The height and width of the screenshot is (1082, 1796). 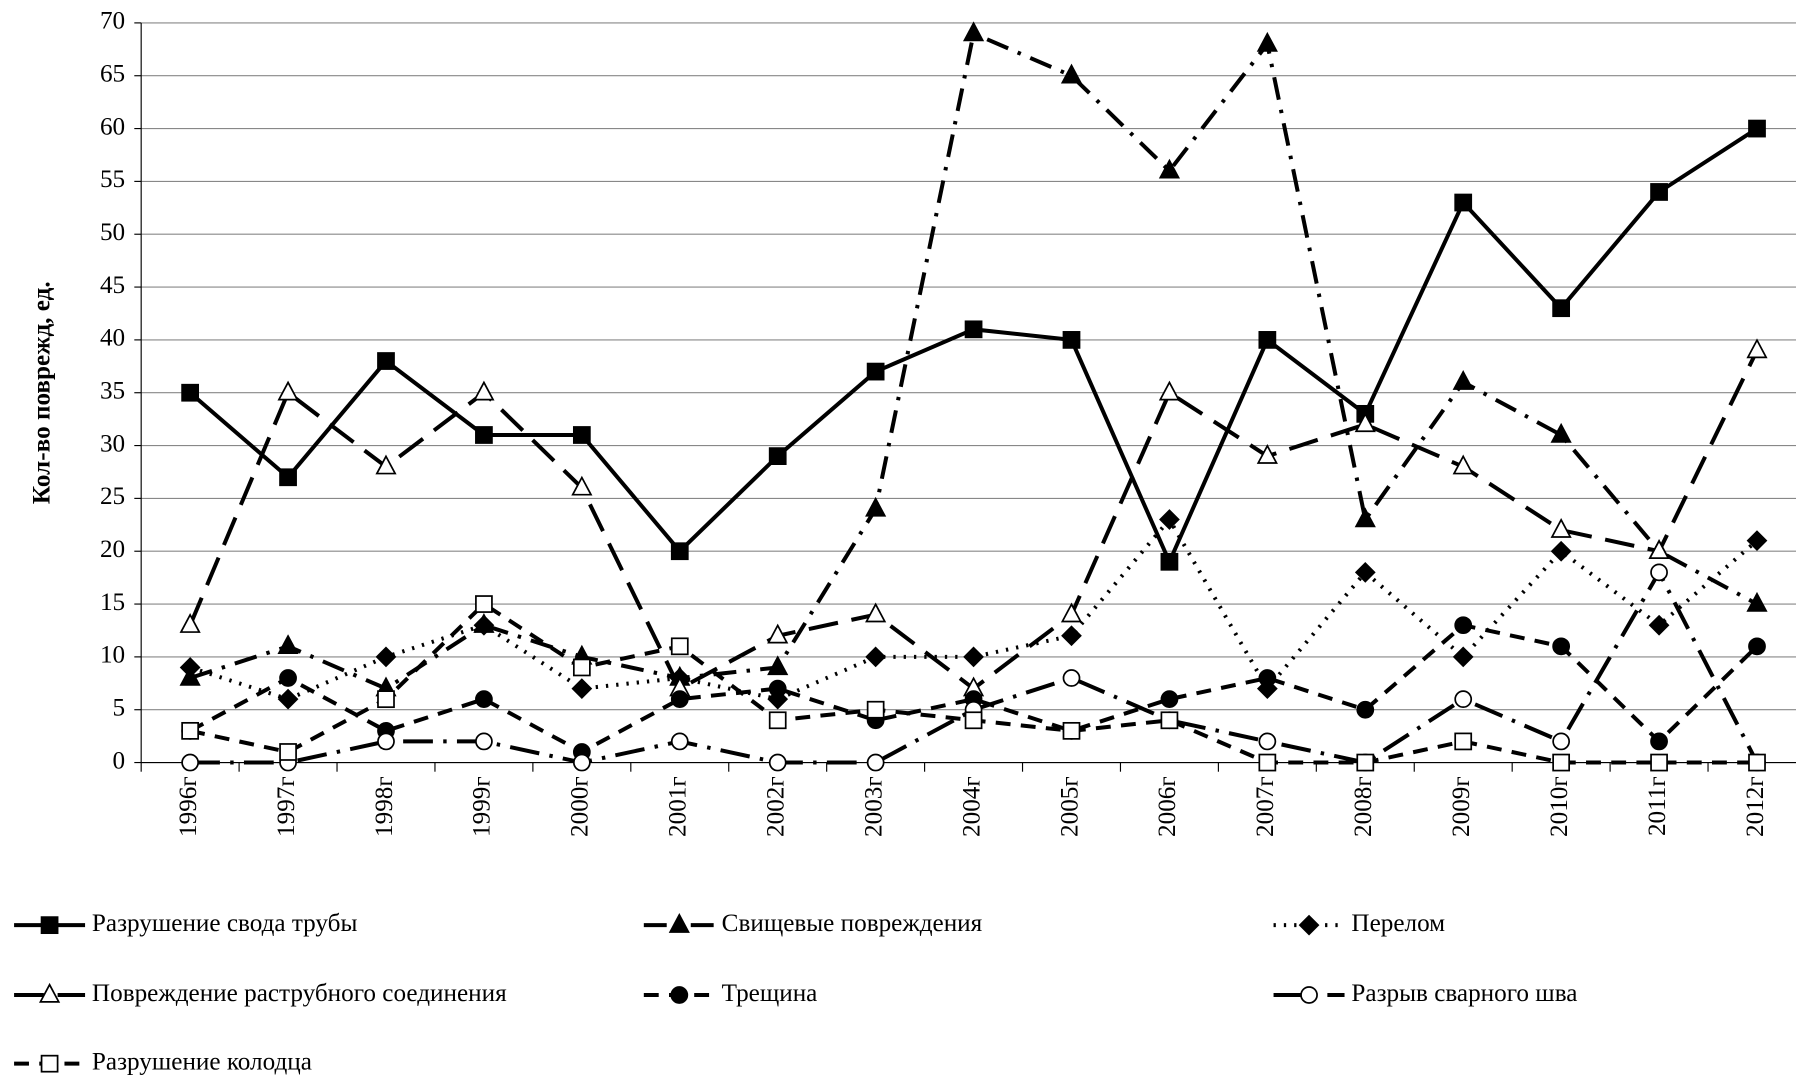 What do you see at coordinates (1363, 806) in the screenshot?
I see `x-tick-label: 2008г` at bounding box center [1363, 806].